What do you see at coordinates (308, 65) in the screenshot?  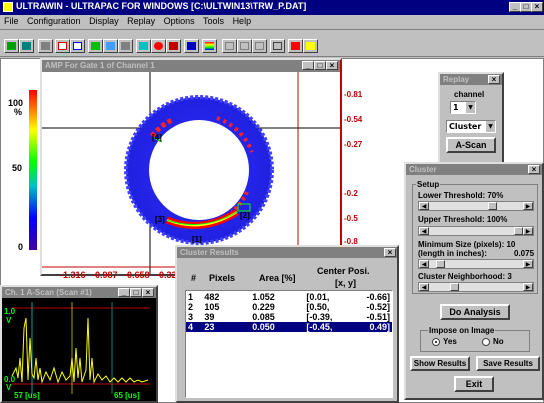 I see `amp-minimize-icon: _` at bounding box center [308, 65].